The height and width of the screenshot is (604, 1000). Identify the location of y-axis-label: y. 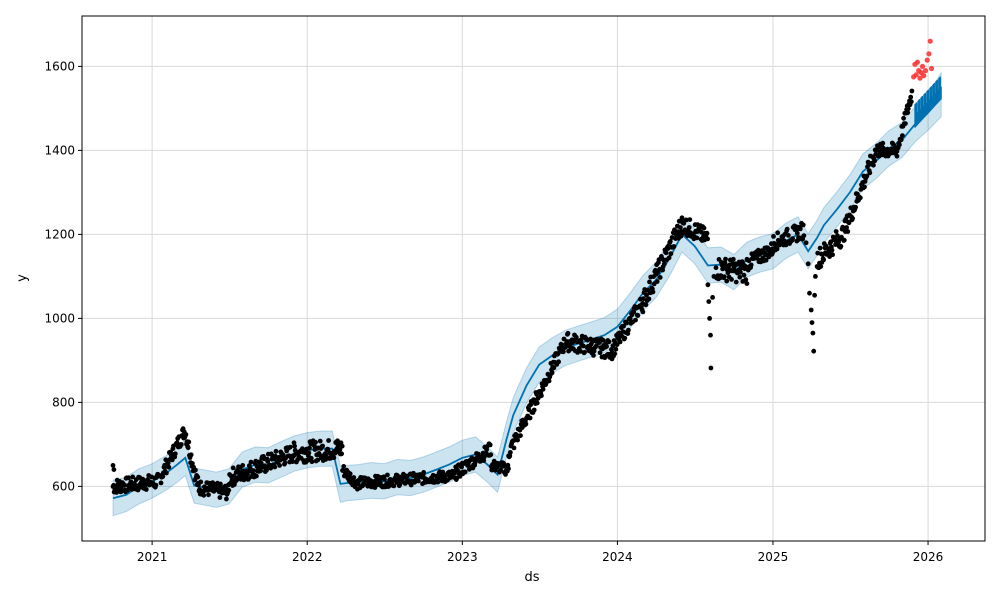
(22, 278).